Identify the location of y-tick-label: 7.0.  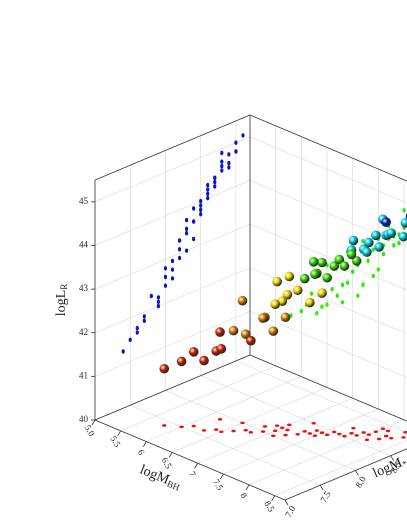
(290, 511).